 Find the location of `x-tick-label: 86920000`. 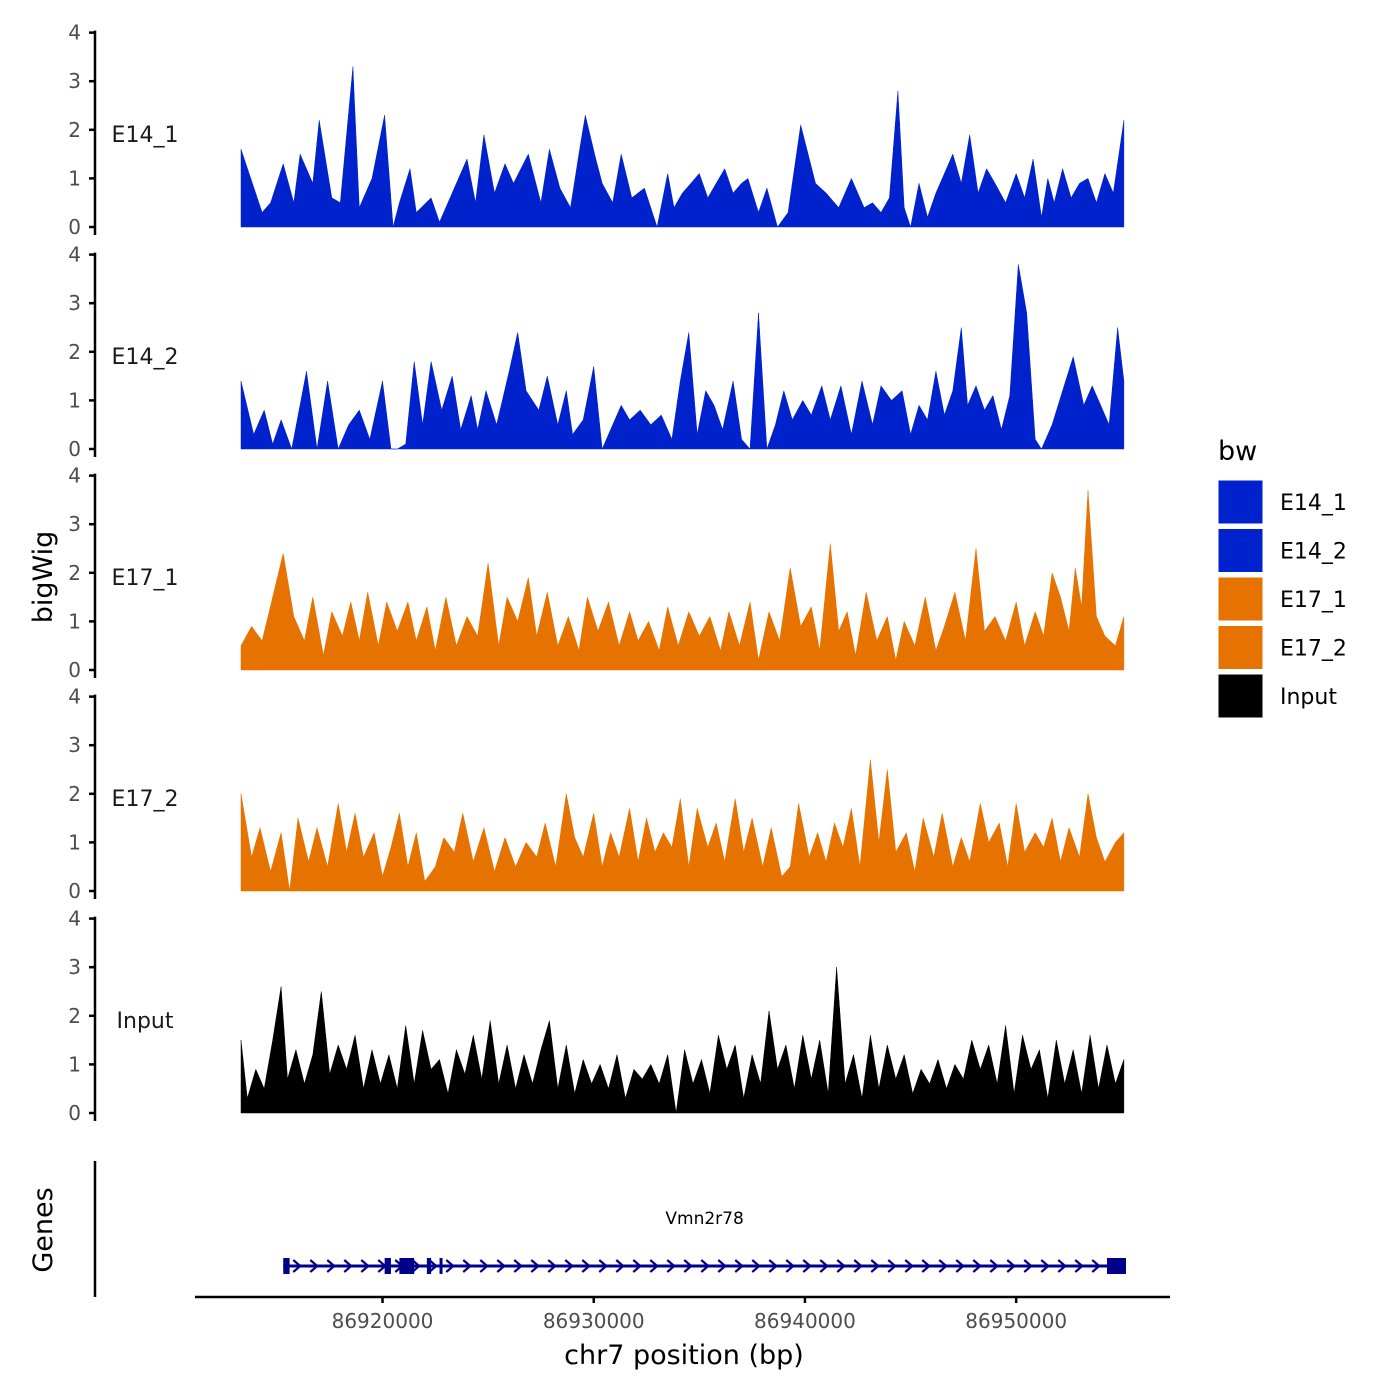

x-tick-label: 86920000 is located at coordinates (383, 1321).